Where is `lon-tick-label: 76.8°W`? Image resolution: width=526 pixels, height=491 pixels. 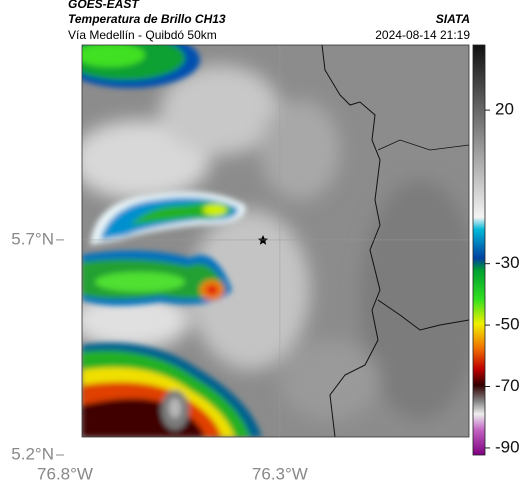
lon-tick-label: 76.8°W is located at coordinates (65, 473).